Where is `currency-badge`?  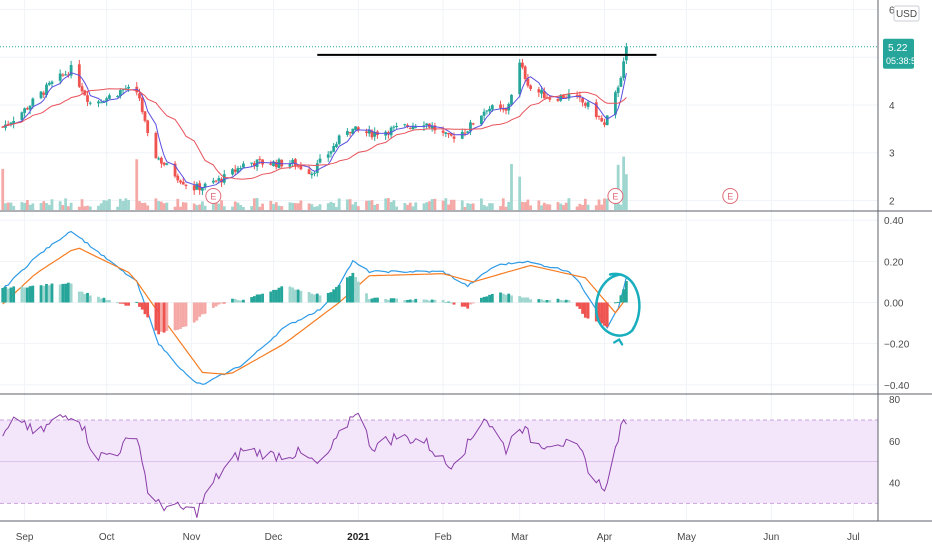 currency-badge is located at coordinates (906, 13).